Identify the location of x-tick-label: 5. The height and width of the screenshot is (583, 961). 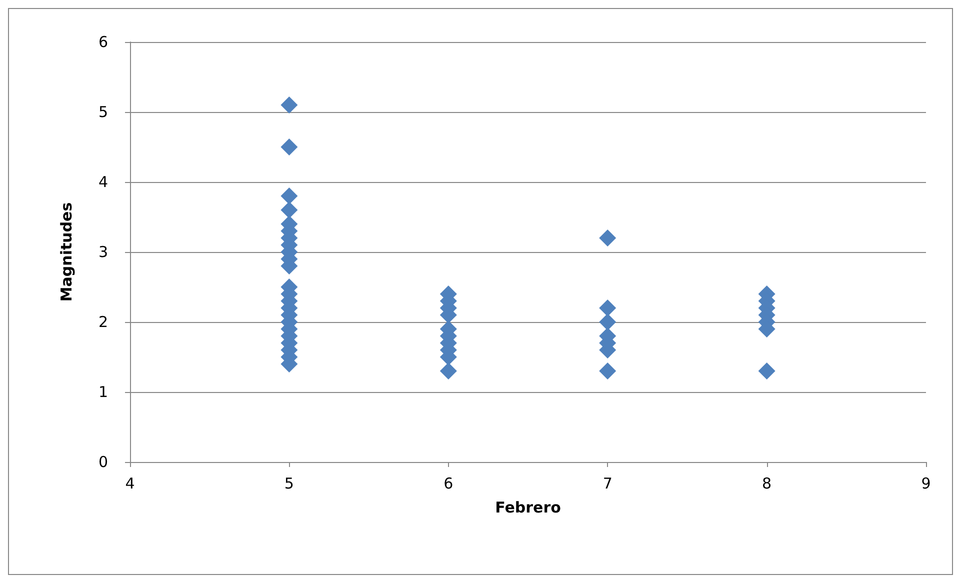
(289, 483).